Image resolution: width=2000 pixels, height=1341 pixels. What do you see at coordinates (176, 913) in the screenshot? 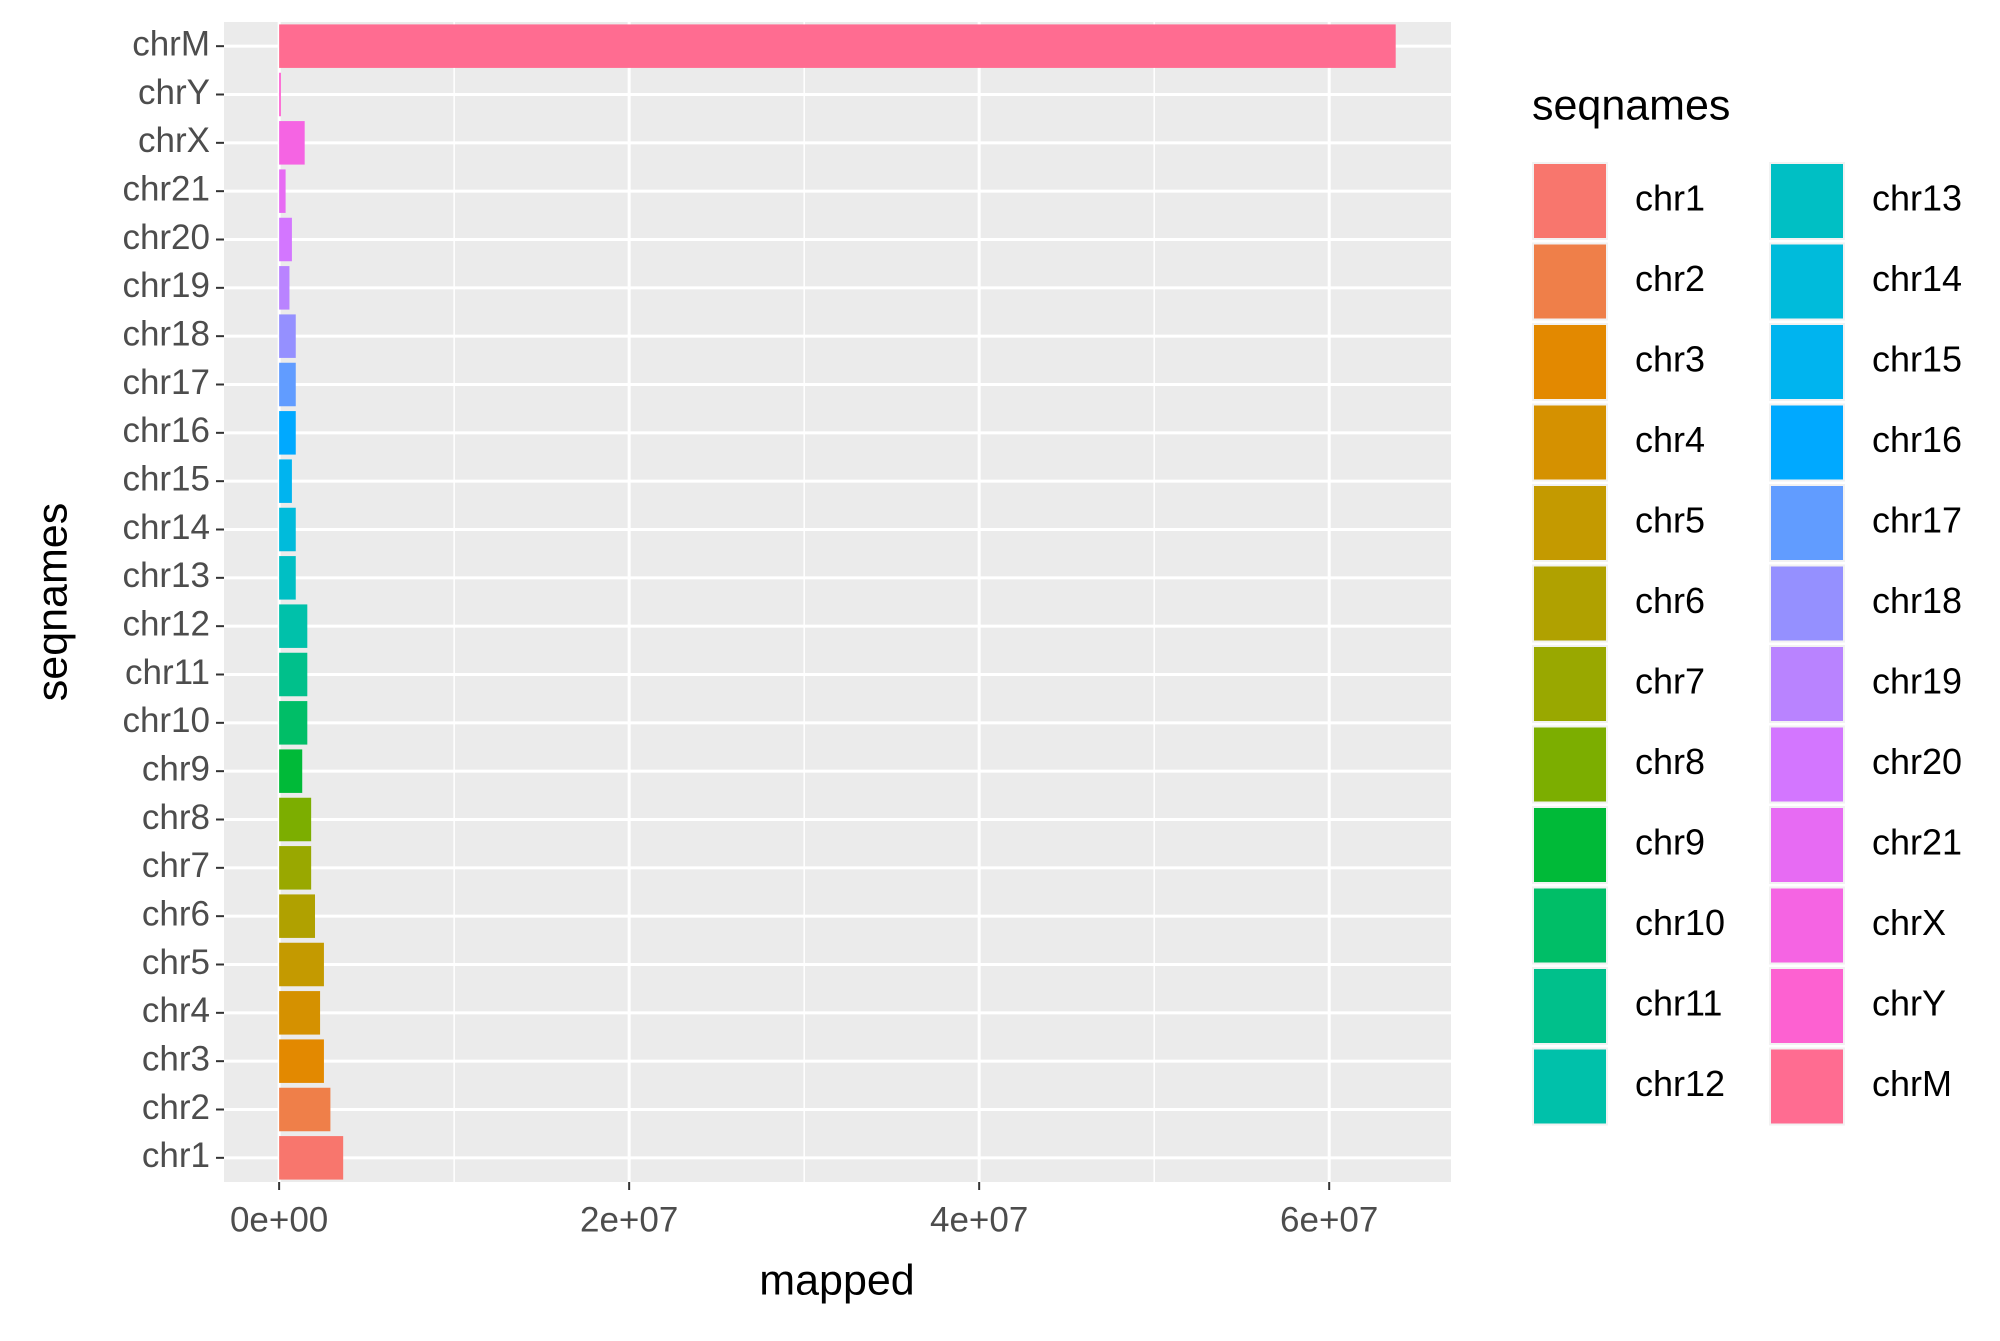
I see `y-tick-label: chr6` at bounding box center [176, 913].